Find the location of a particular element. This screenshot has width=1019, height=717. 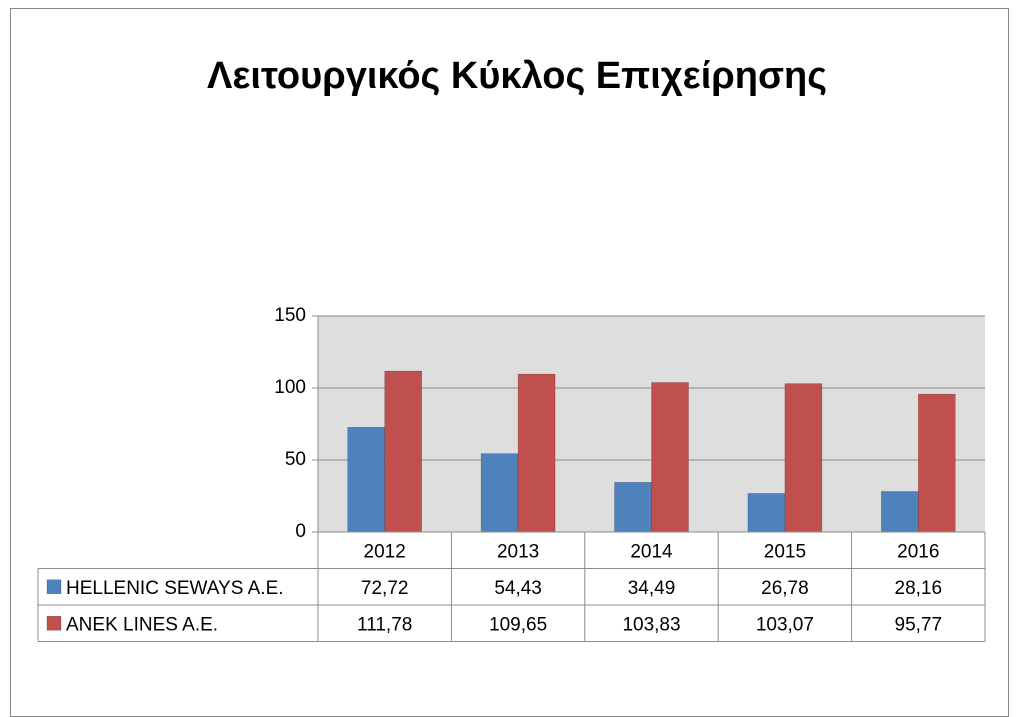

table-cell: 95,77 is located at coordinates (919, 624).